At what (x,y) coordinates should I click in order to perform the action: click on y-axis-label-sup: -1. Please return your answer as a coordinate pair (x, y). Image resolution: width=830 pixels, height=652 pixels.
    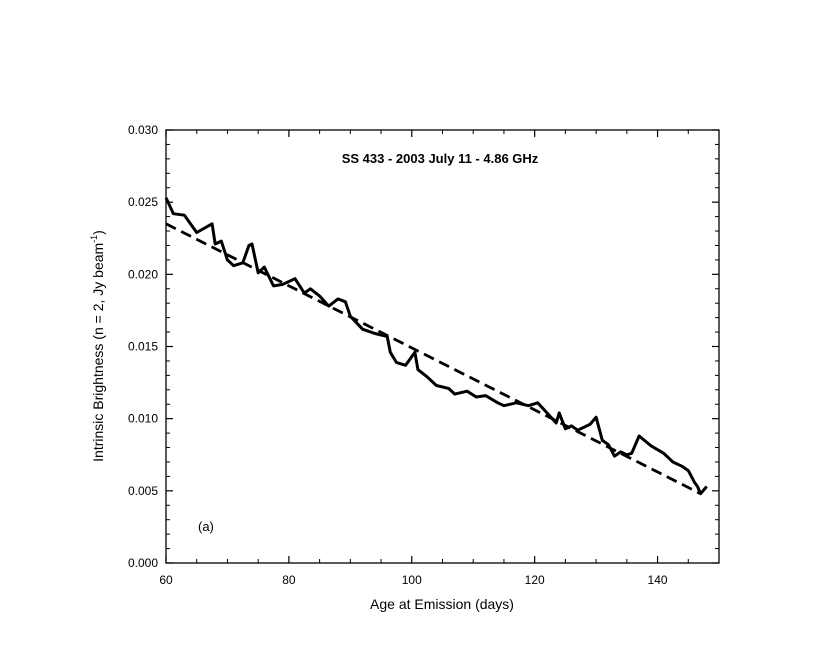
    Looking at the image, I should click on (94, 239).